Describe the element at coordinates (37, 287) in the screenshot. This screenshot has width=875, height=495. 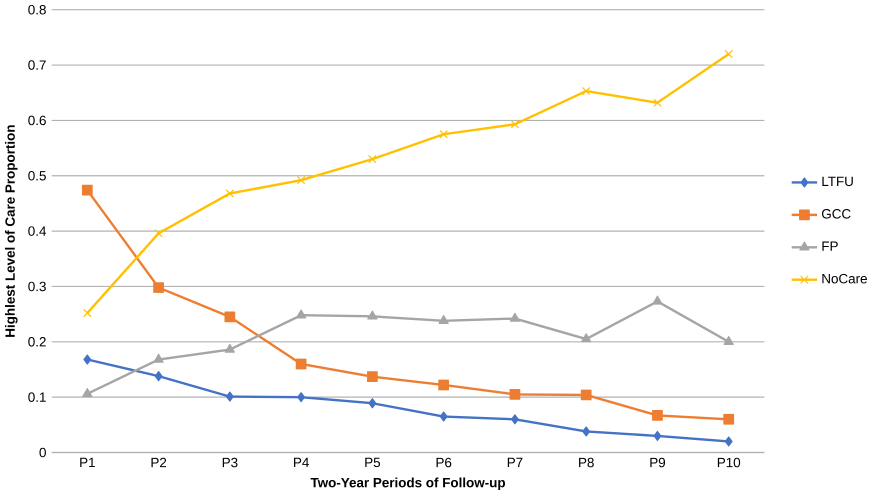
I see `y-tick-label: 0.3` at that location.